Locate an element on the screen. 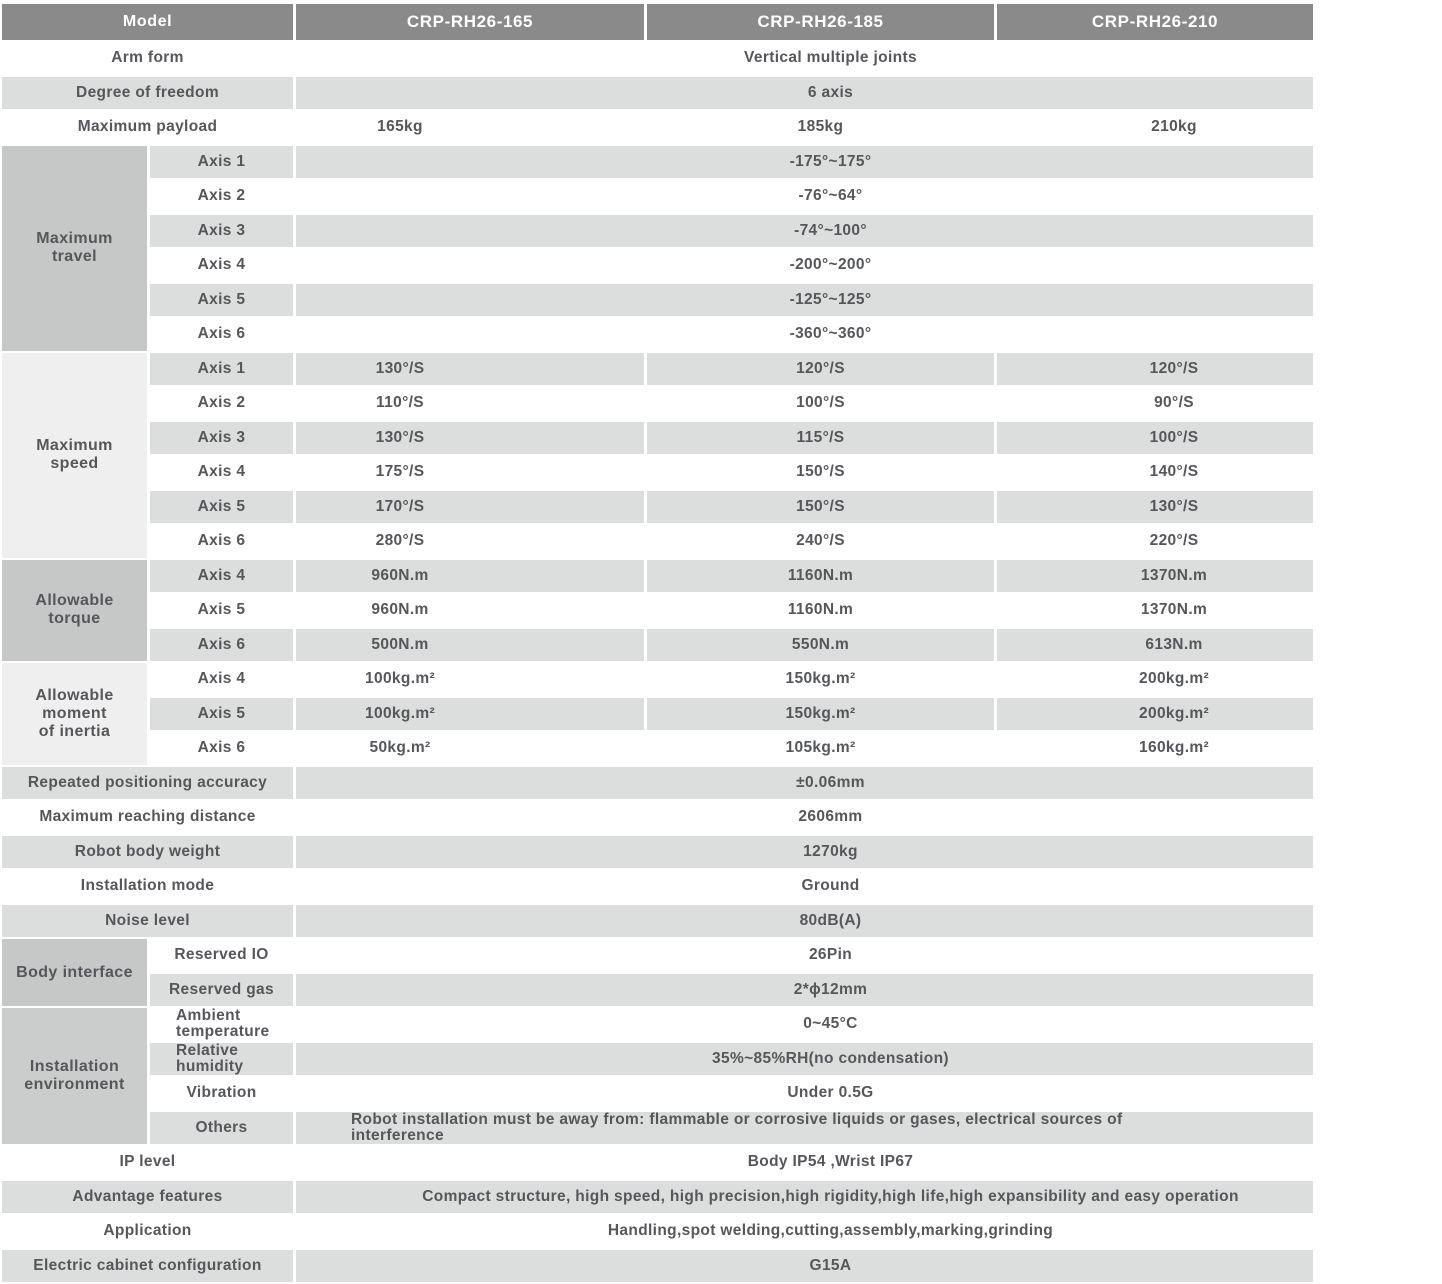 The image size is (1442, 1284). row-value-col2: 240°/S is located at coordinates (820, 542).